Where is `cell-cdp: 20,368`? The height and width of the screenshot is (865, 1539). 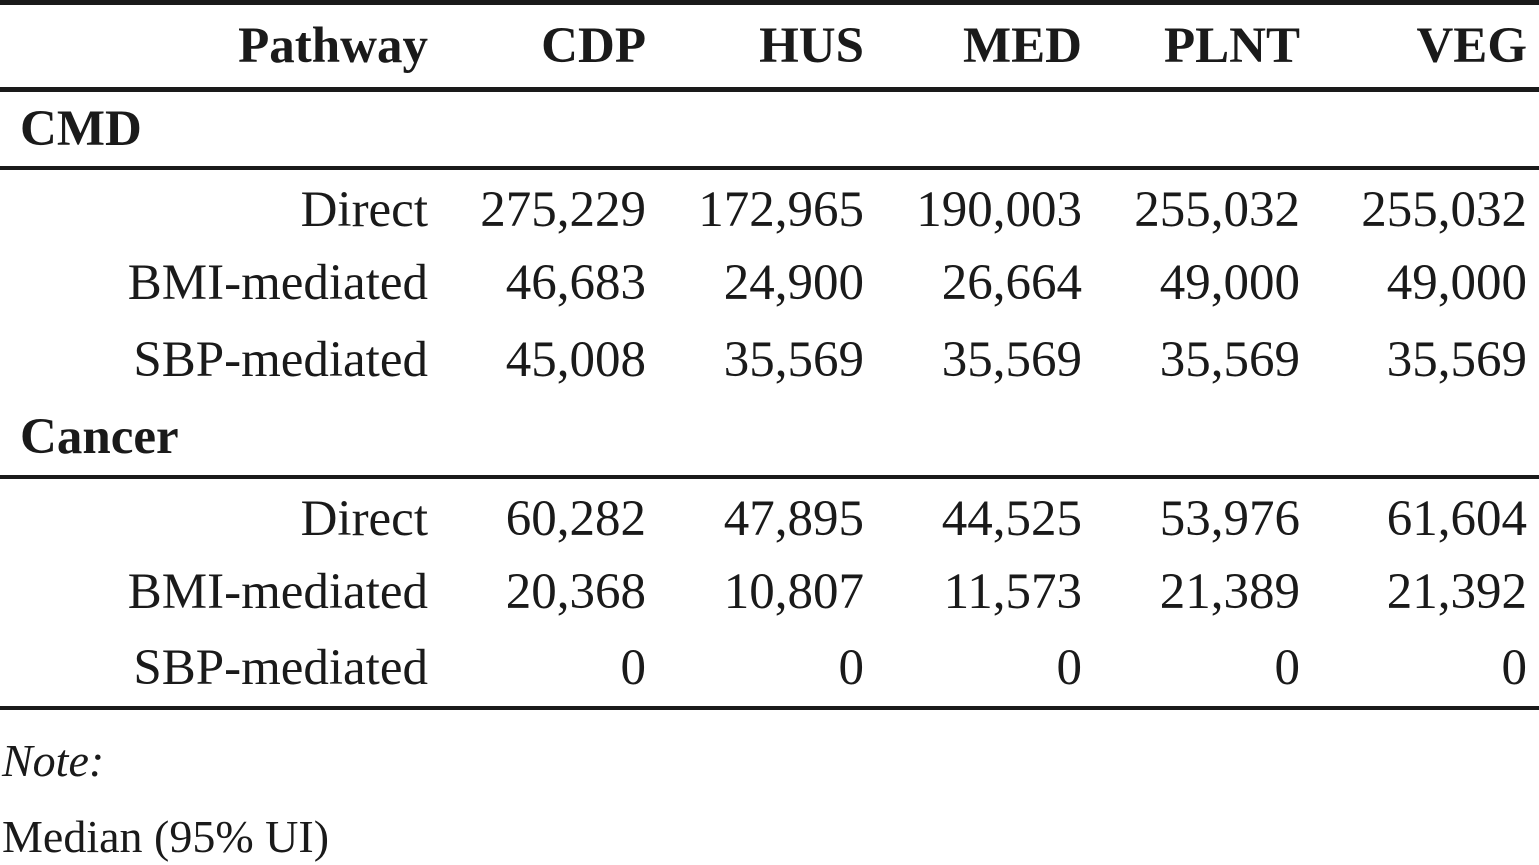 cell-cdp: 20,368 is located at coordinates (575, 592).